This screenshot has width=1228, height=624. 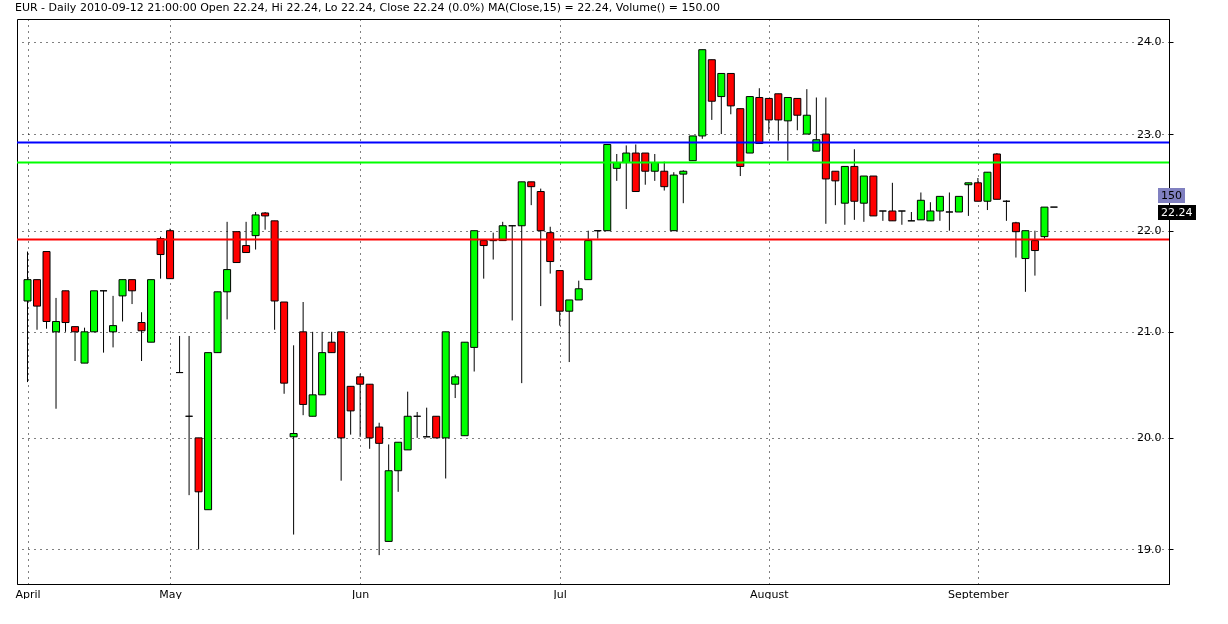 I want to click on x-tick-label: April, so click(x=28, y=594).